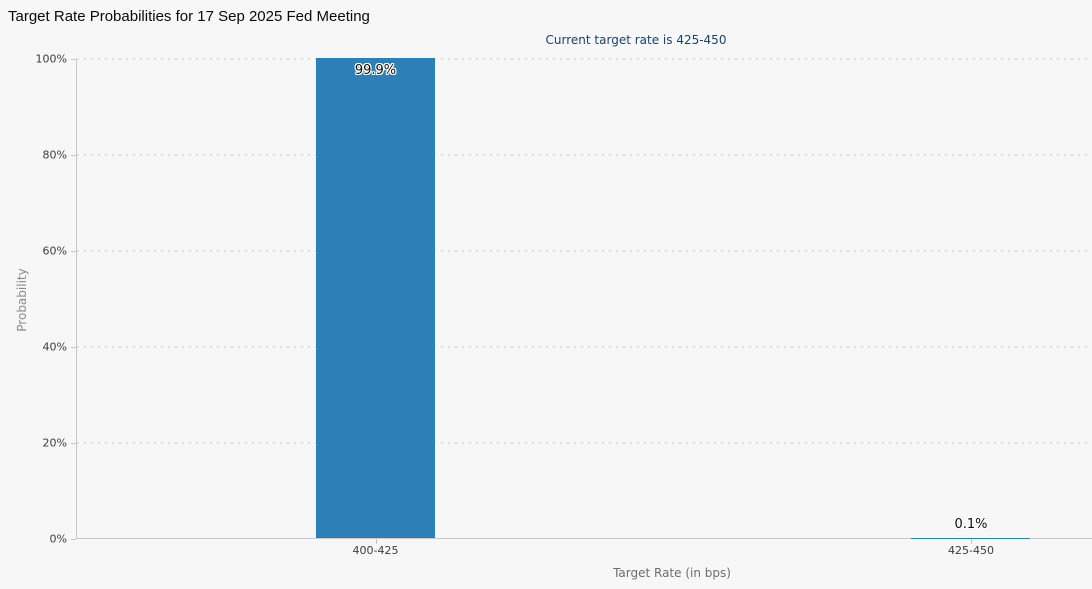 This screenshot has height=589, width=1092. What do you see at coordinates (54, 155) in the screenshot?
I see `y-tick-label: 80%` at bounding box center [54, 155].